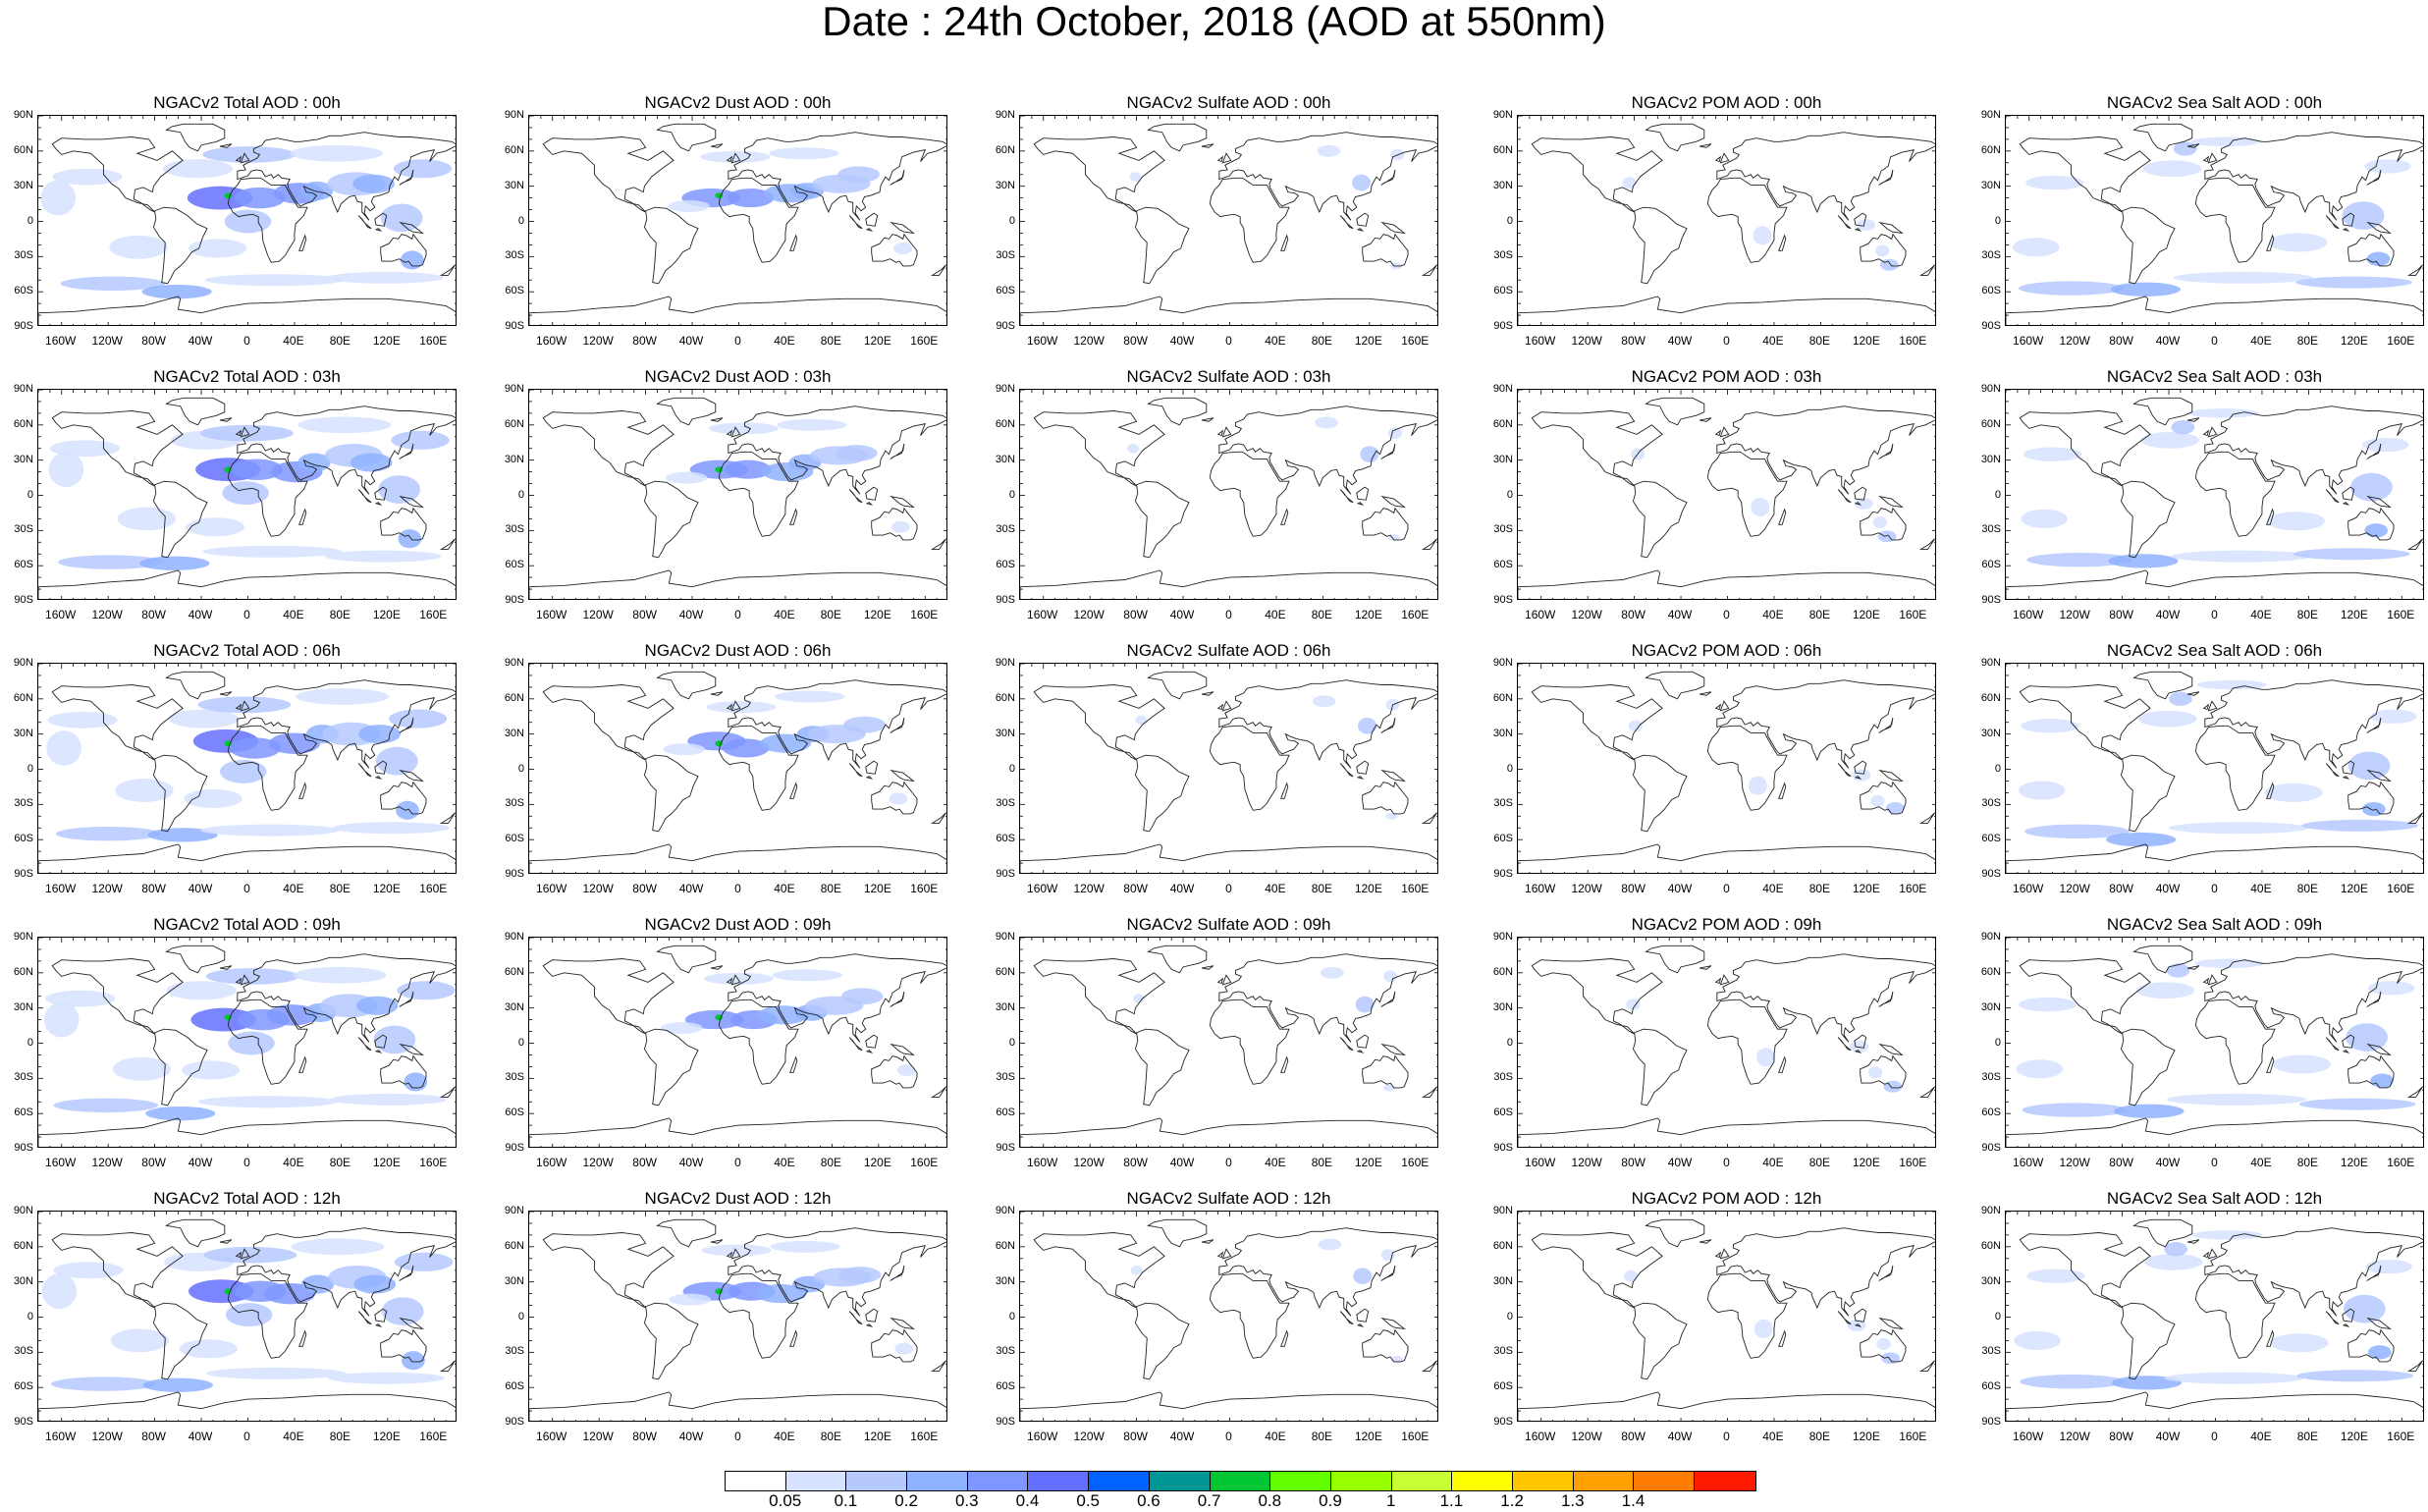 This screenshot has width=2428, height=1512. I want to click on map-panel-total-12h, so click(247, 1317).